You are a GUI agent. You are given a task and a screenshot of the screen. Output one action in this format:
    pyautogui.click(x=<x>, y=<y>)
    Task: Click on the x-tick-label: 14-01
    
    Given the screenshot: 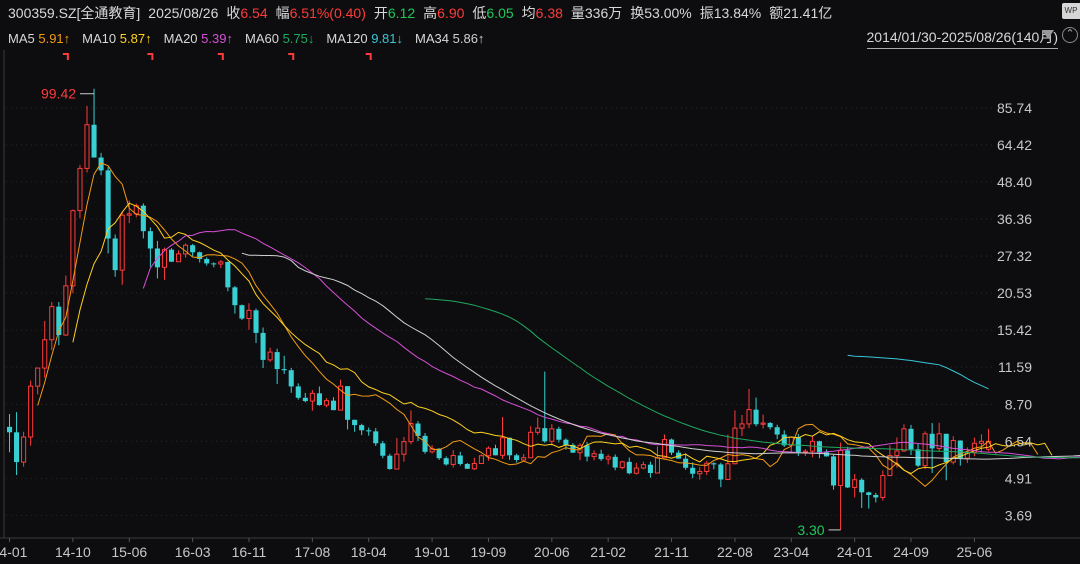 What is the action you would take?
    pyautogui.click(x=14, y=552)
    